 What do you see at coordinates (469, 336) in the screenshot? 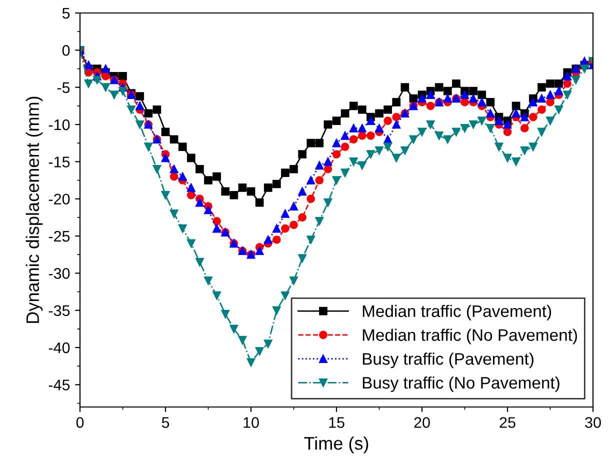
I see `legend-label: Median traffic (No Pavement)` at bounding box center [469, 336].